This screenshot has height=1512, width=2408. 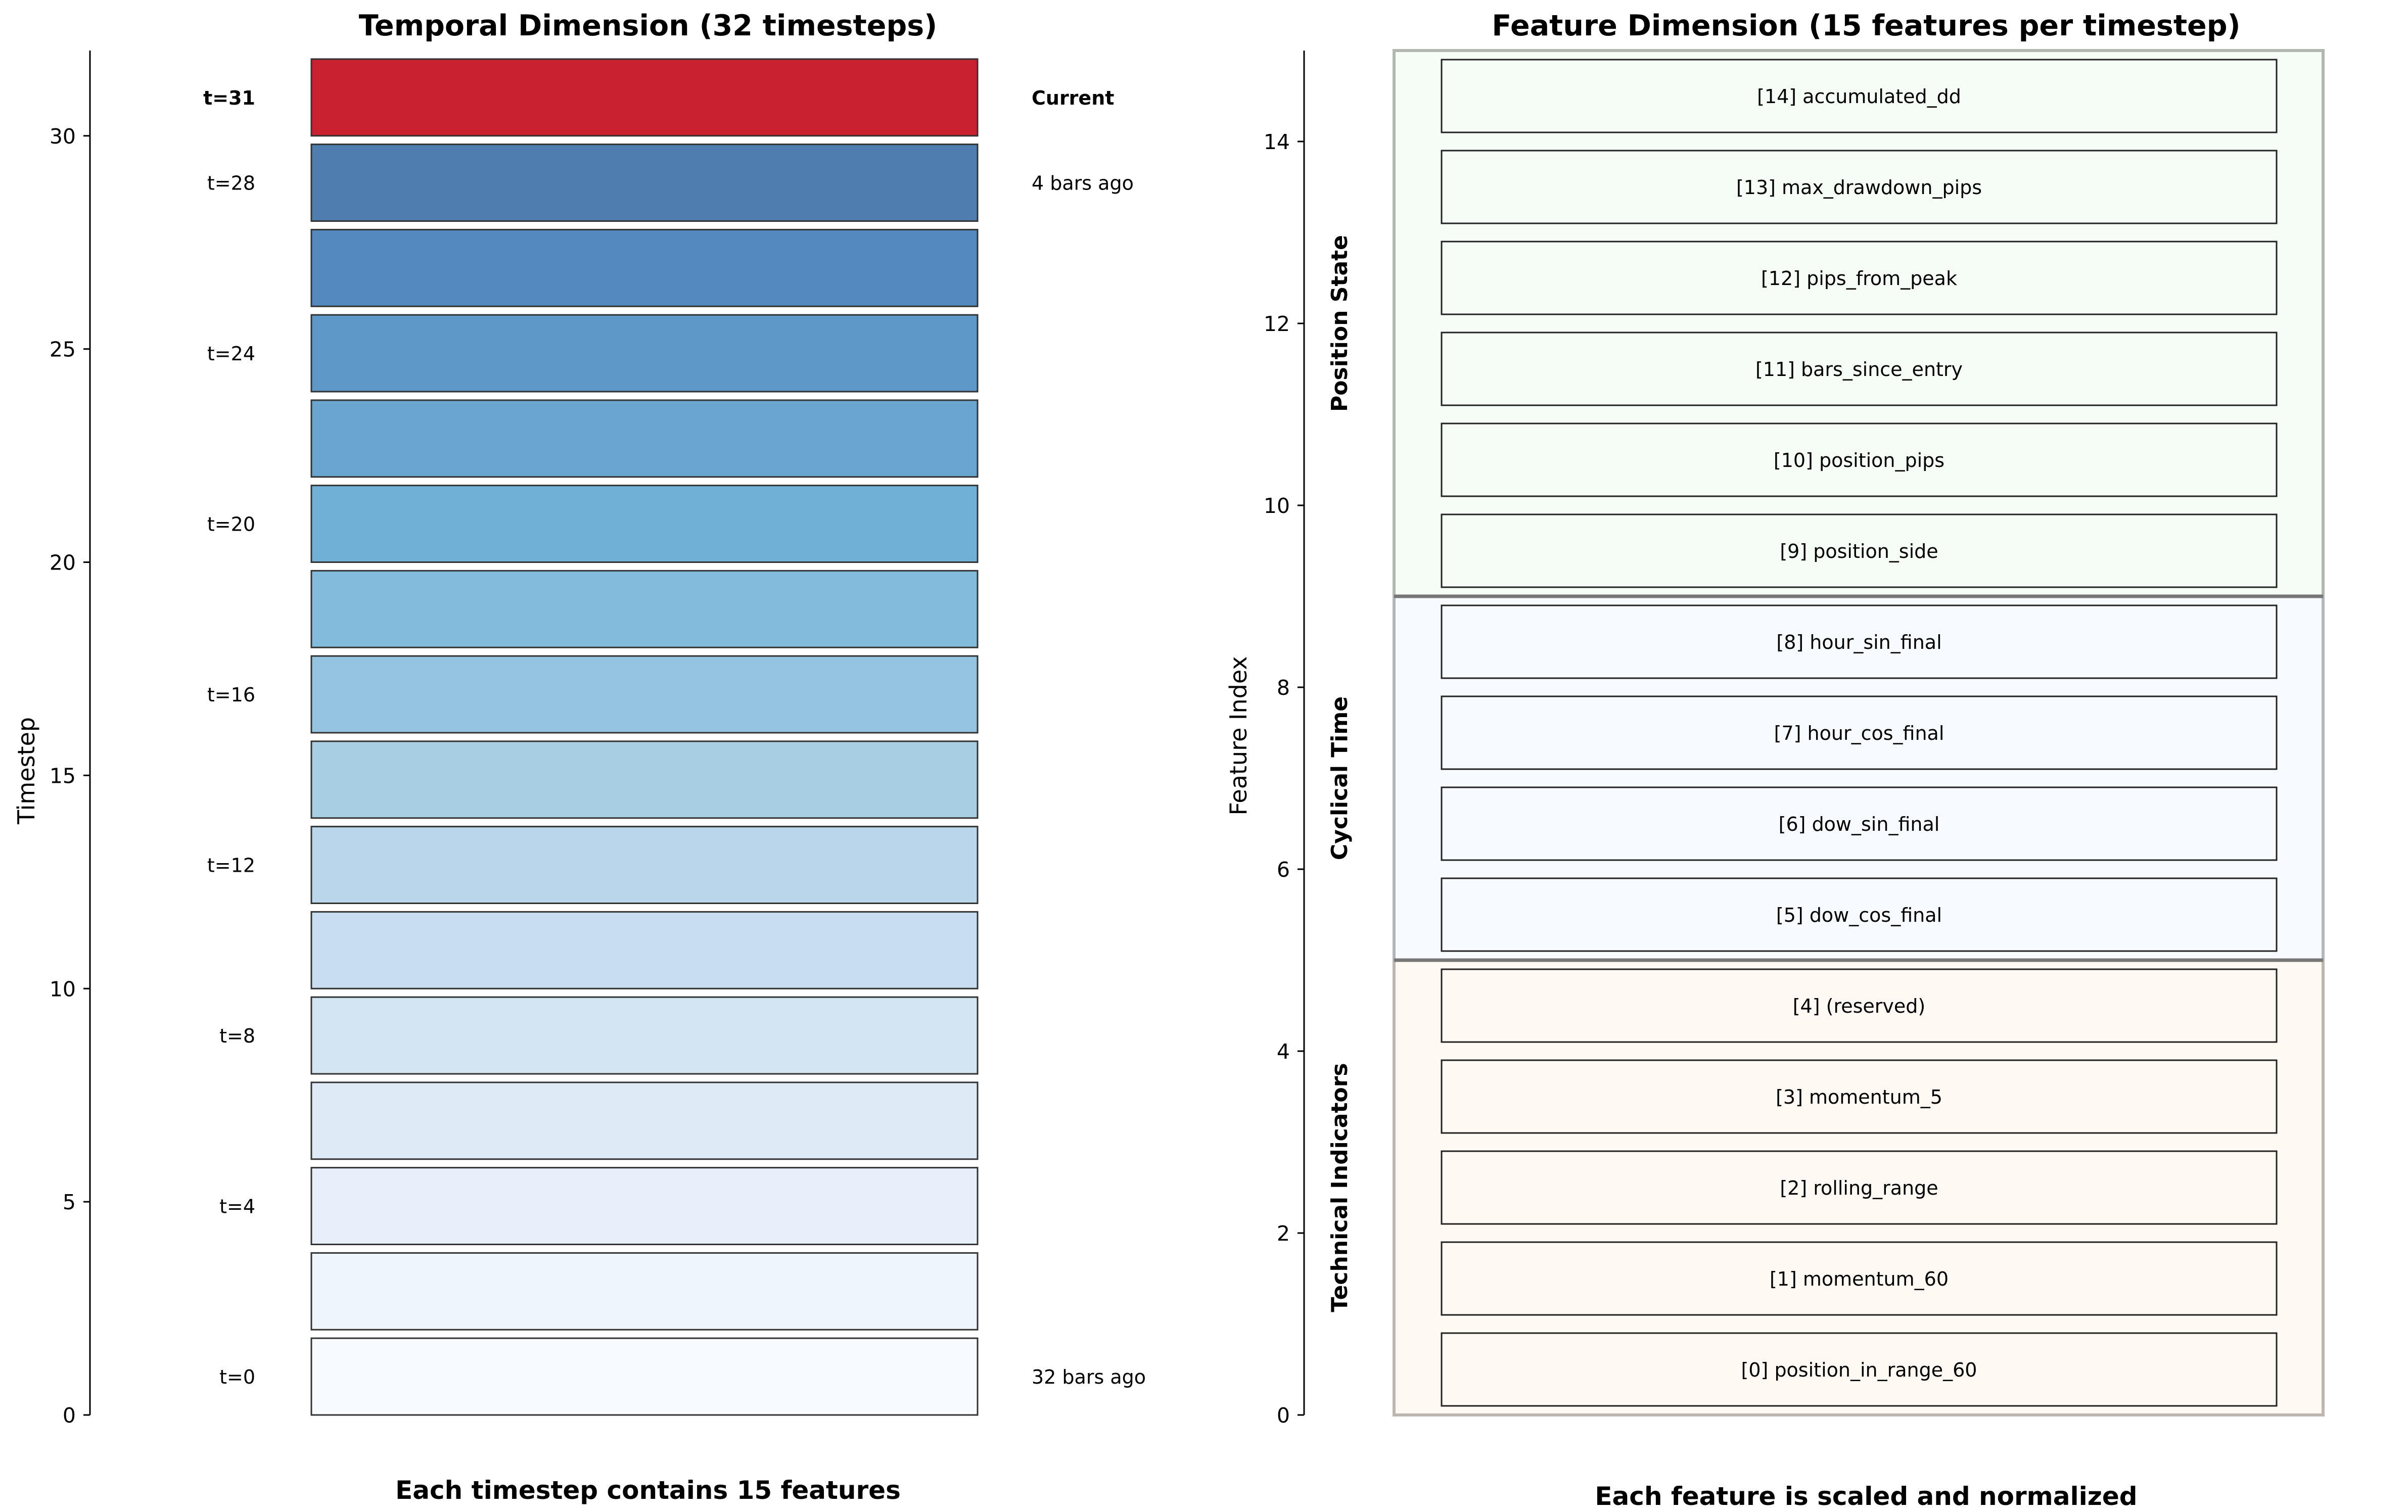 I want to click on feature-name: [8] hour_sin_final, so click(x=1859, y=642).